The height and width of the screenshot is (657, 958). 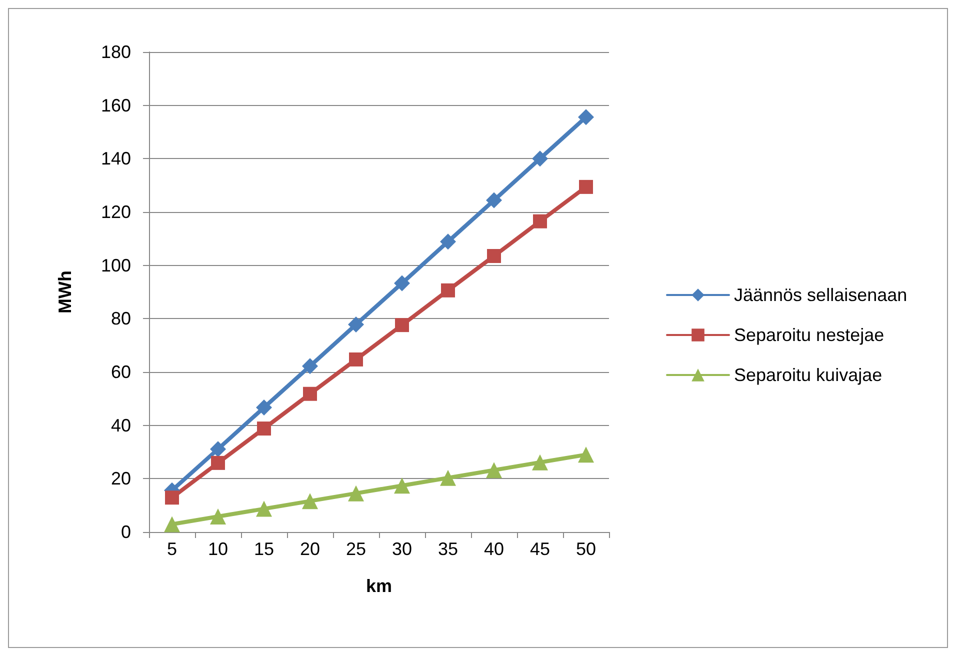 I want to click on x-tick-label: 25, so click(x=356, y=549).